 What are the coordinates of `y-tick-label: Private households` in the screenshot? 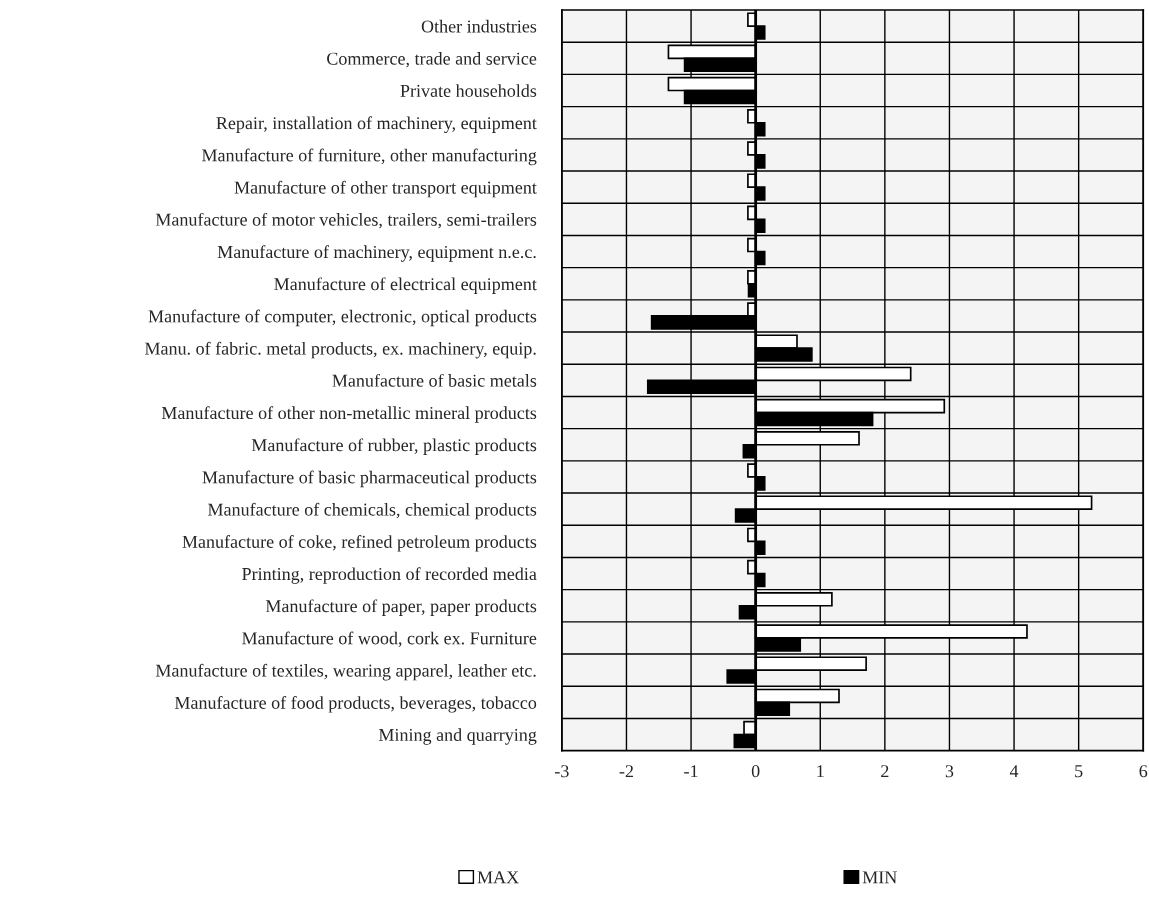 It's located at (468, 90).